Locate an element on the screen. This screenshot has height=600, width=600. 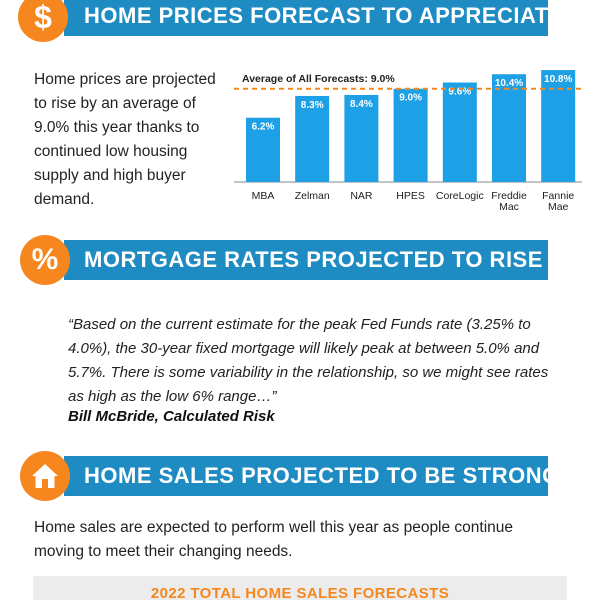
bar-corelogic is located at coordinates (459, 132).